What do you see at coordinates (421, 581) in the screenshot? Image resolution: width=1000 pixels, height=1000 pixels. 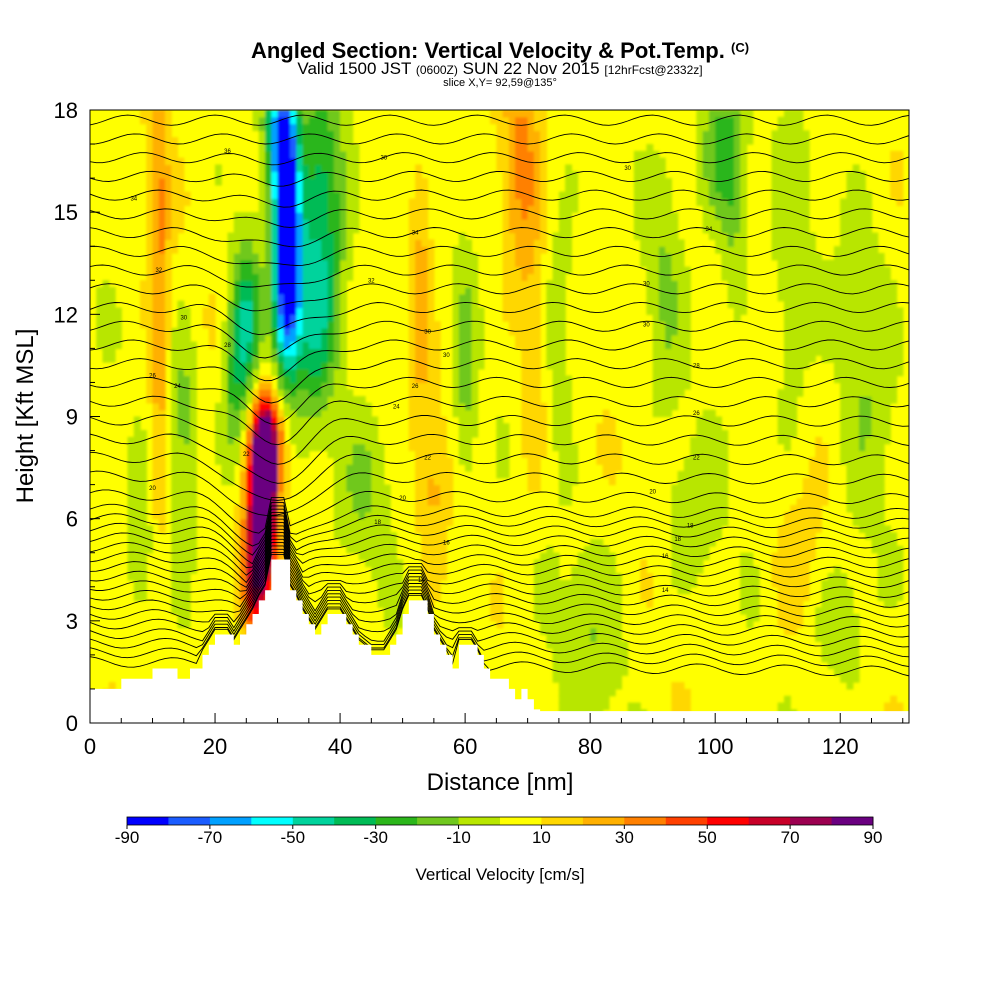 I see `contour-label: 14` at bounding box center [421, 581].